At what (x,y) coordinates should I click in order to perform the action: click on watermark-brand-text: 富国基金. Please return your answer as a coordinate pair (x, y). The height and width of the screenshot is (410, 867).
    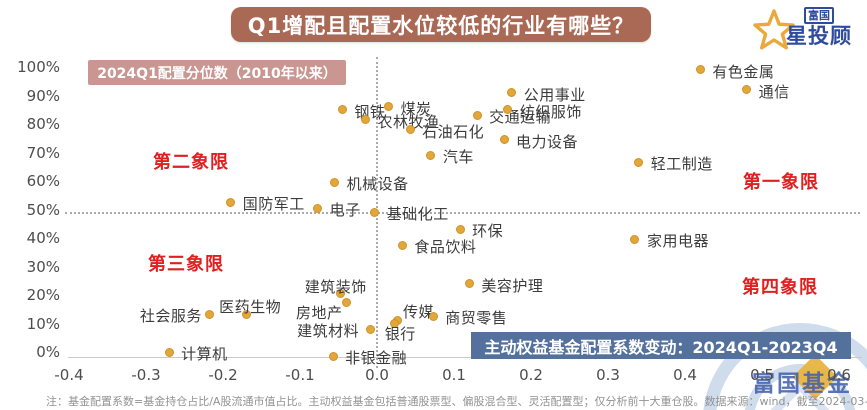
    Looking at the image, I should click on (802, 384).